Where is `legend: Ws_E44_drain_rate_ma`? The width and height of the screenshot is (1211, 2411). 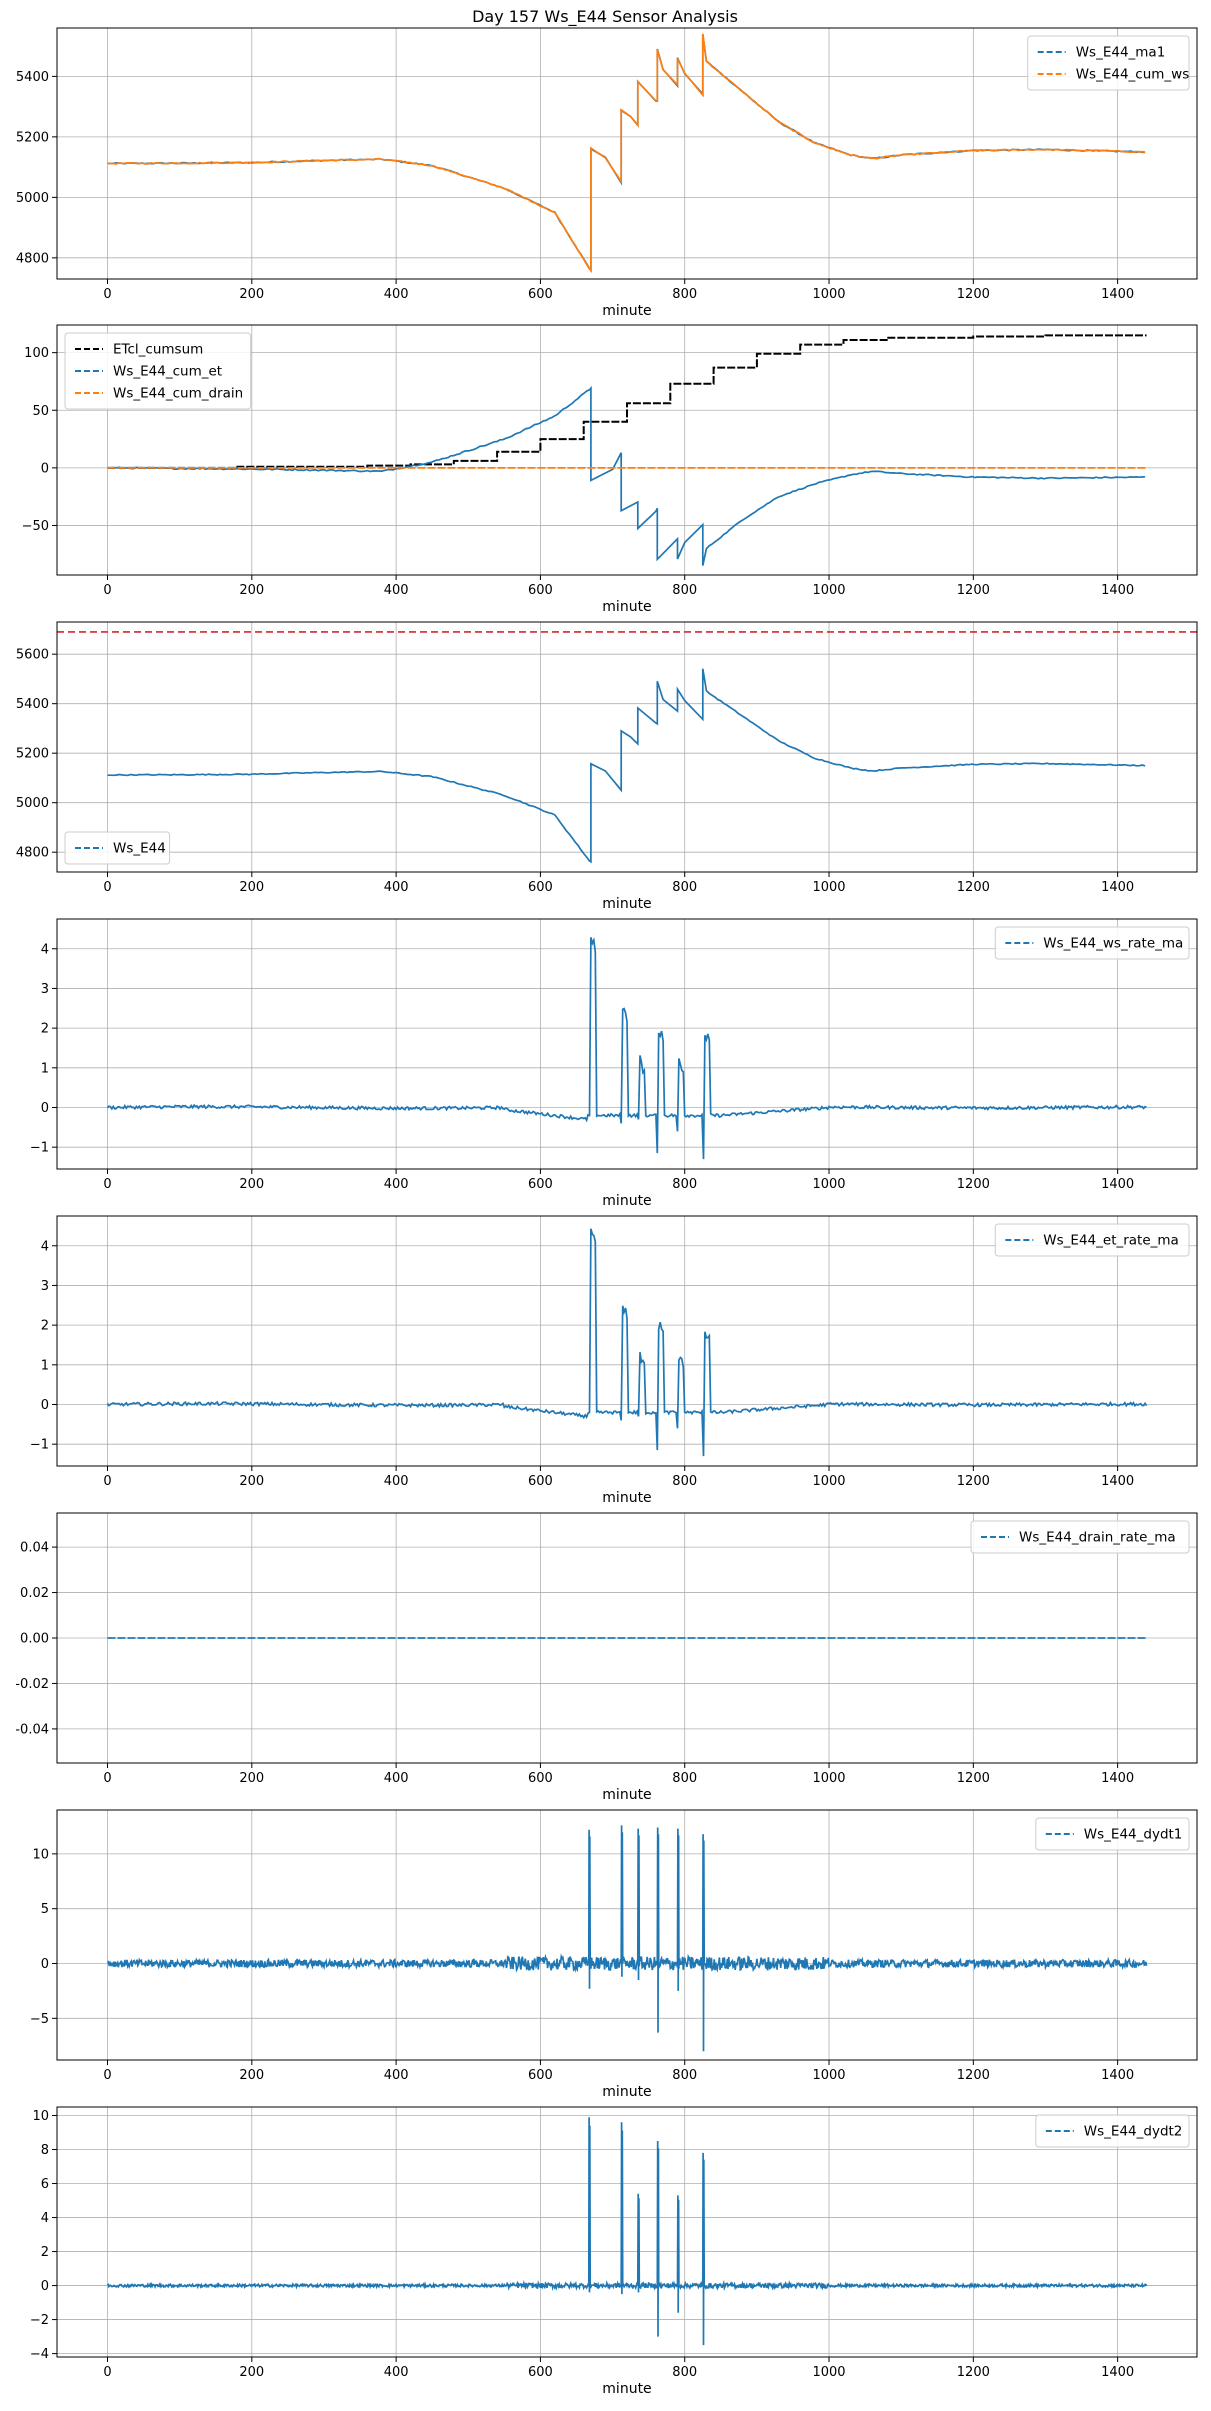
legend: Ws_E44_drain_rate_ma is located at coordinates (1080, 1537).